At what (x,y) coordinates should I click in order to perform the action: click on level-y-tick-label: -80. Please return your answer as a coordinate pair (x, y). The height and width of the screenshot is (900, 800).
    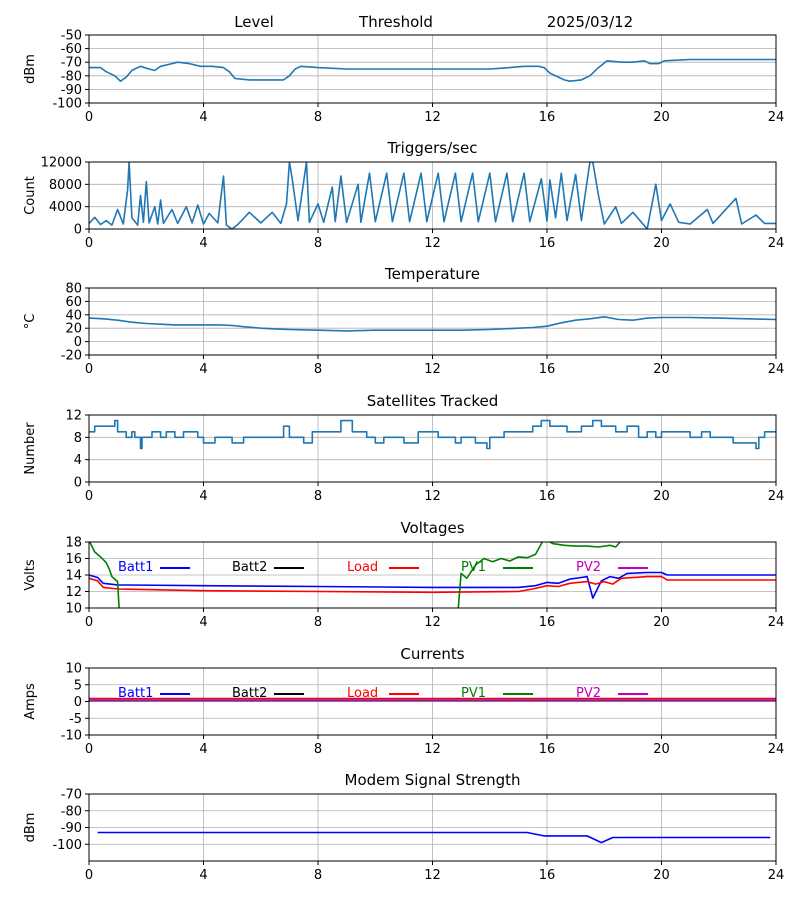
    Looking at the image, I should click on (71, 76).